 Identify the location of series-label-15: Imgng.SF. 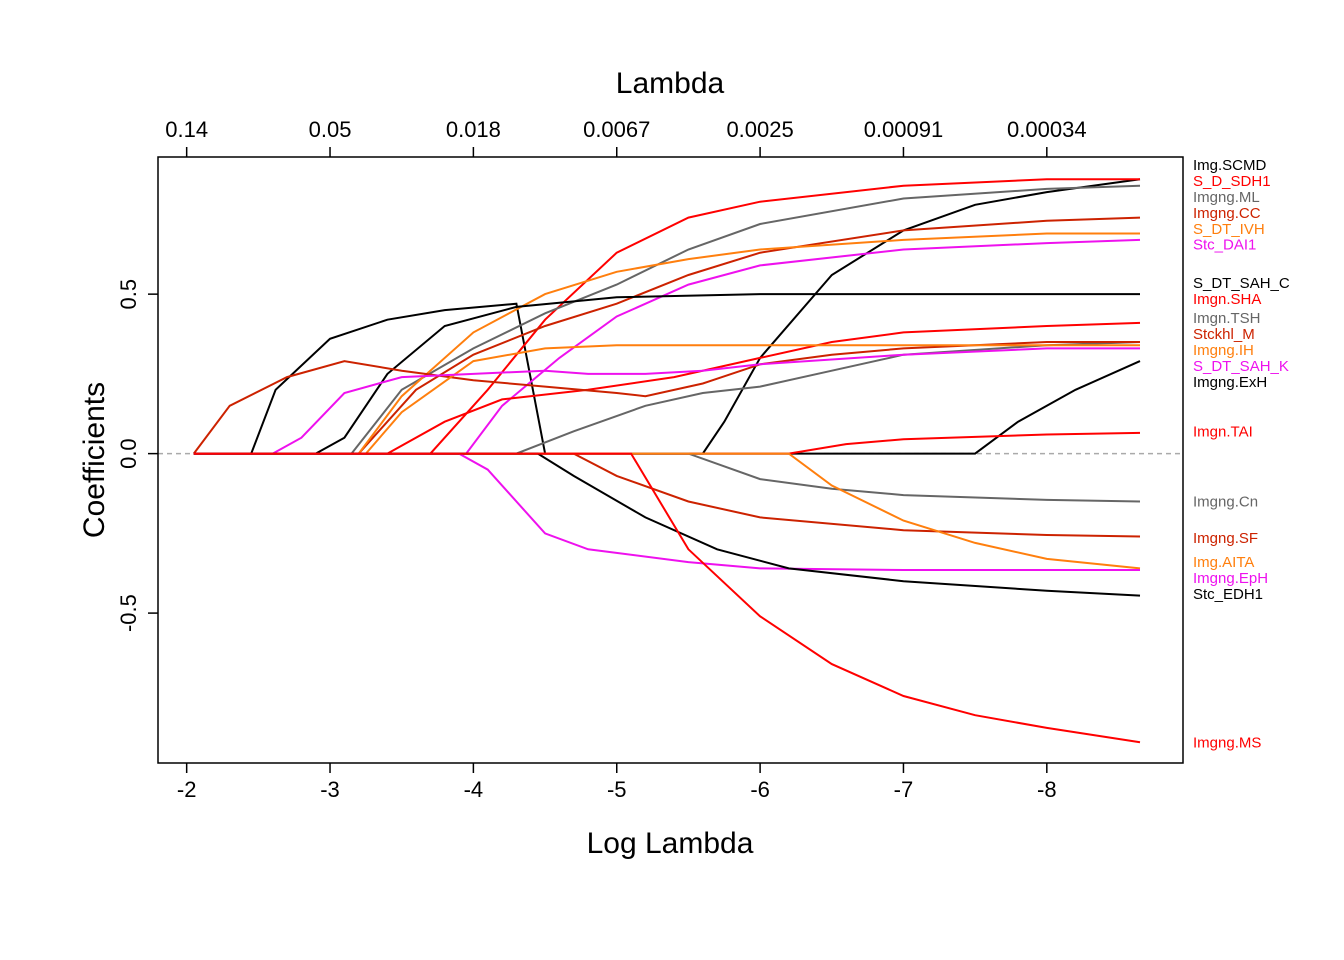
(1225, 538).